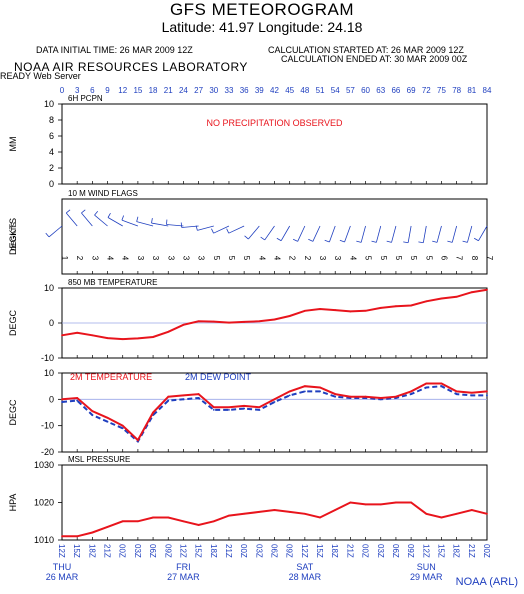 The image size is (524, 594). I want to click on wind-speed-label: 4, so click(277, 258).